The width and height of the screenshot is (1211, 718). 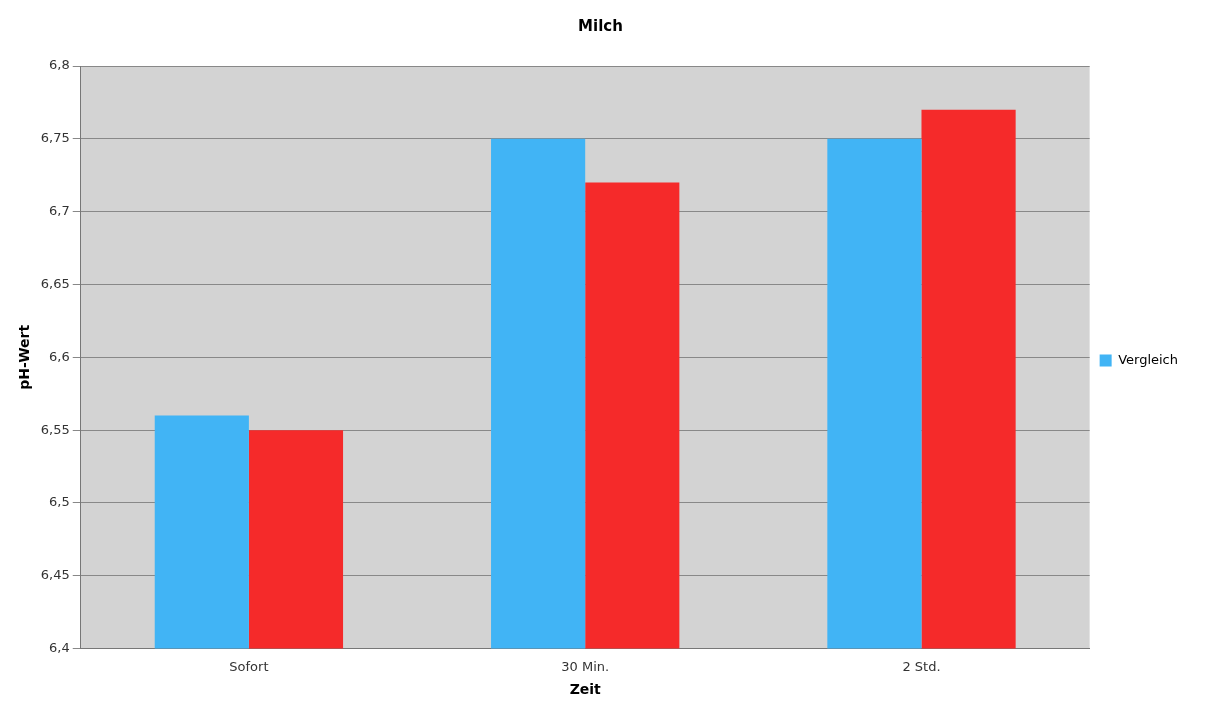 I want to click on y-tick-label: 6,6, so click(x=59, y=356).